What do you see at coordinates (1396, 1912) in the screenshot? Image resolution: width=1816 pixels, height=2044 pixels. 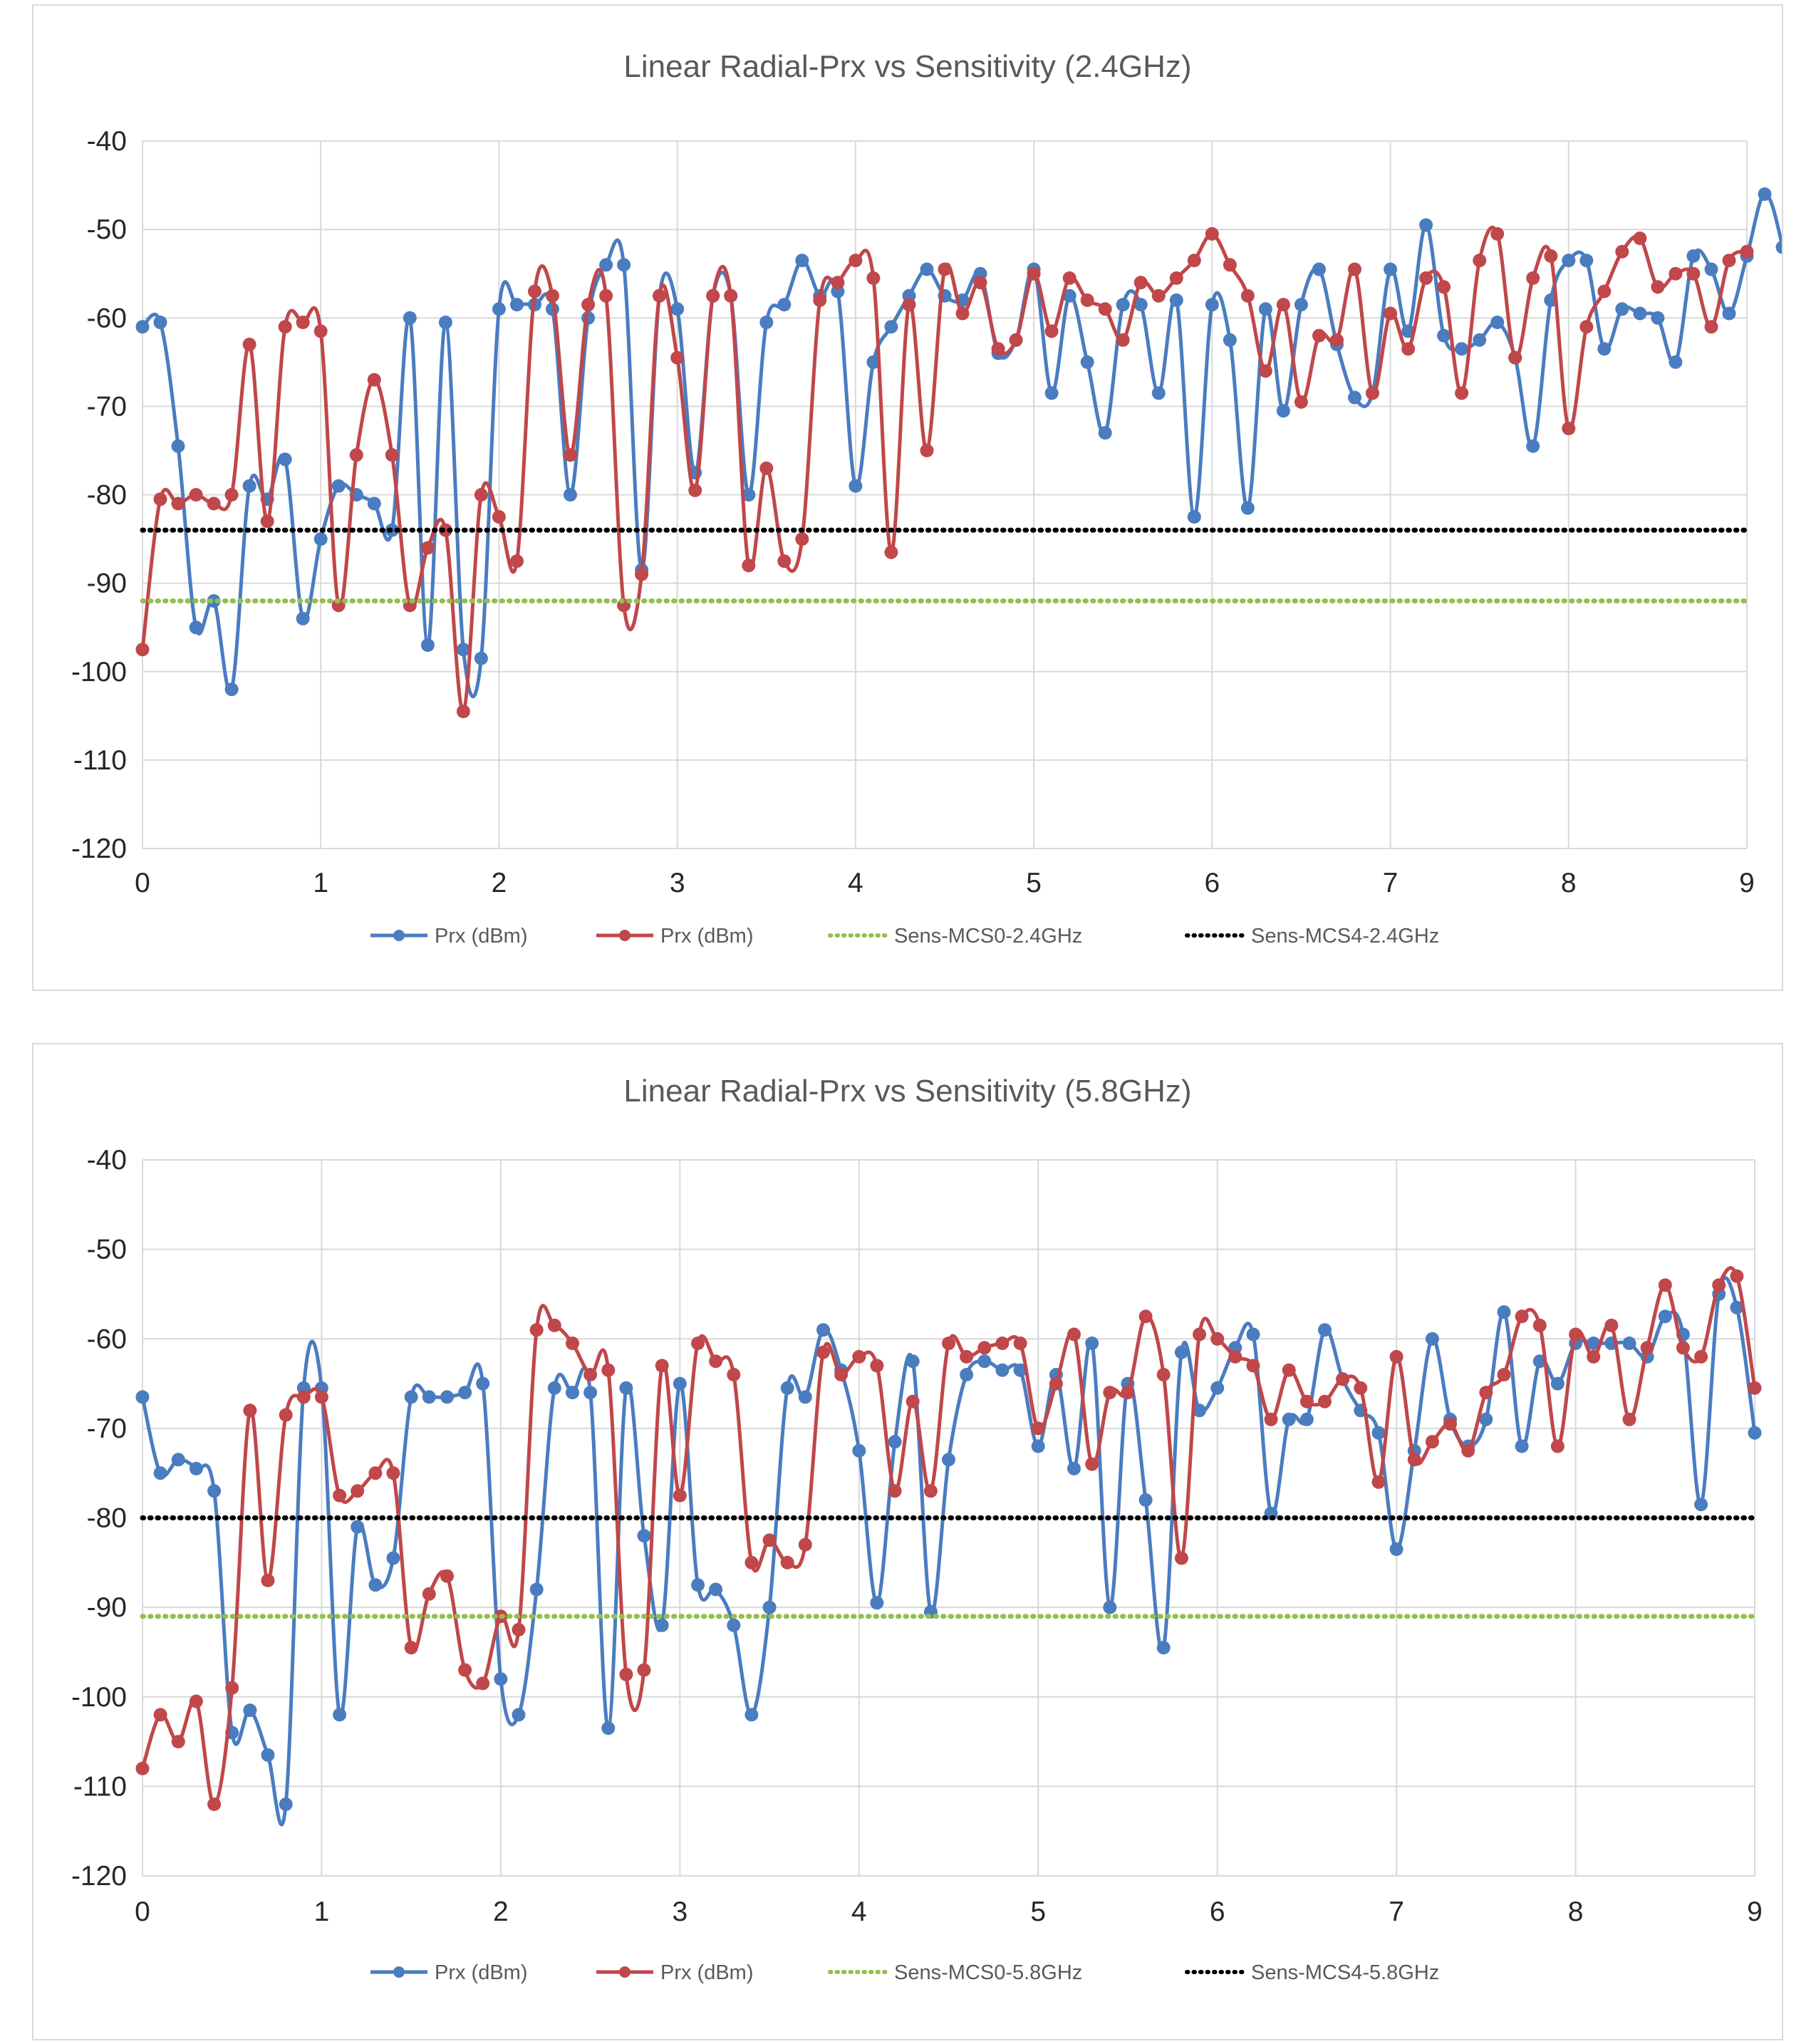 I see `x-tick-label: 7` at bounding box center [1396, 1912].